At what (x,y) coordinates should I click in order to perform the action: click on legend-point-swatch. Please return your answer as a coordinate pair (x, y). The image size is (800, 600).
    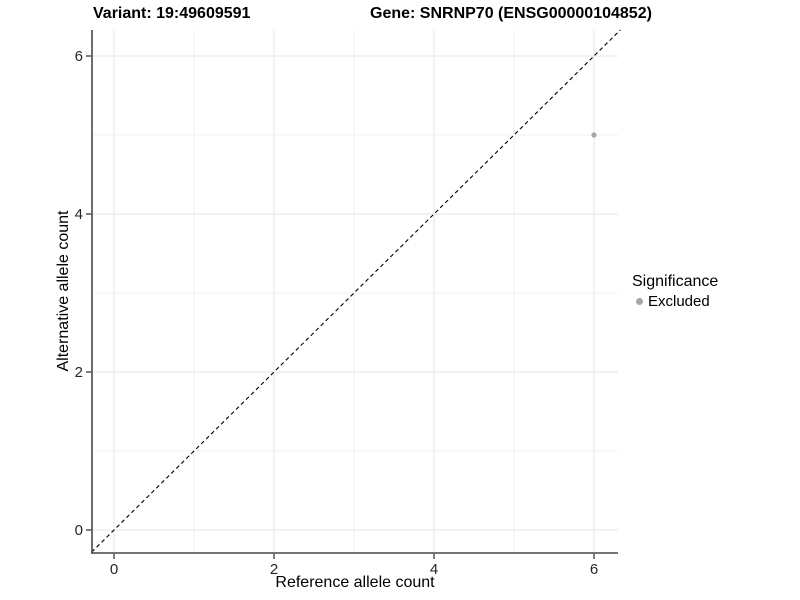
    Looking at the image, I should click on (639, 301).